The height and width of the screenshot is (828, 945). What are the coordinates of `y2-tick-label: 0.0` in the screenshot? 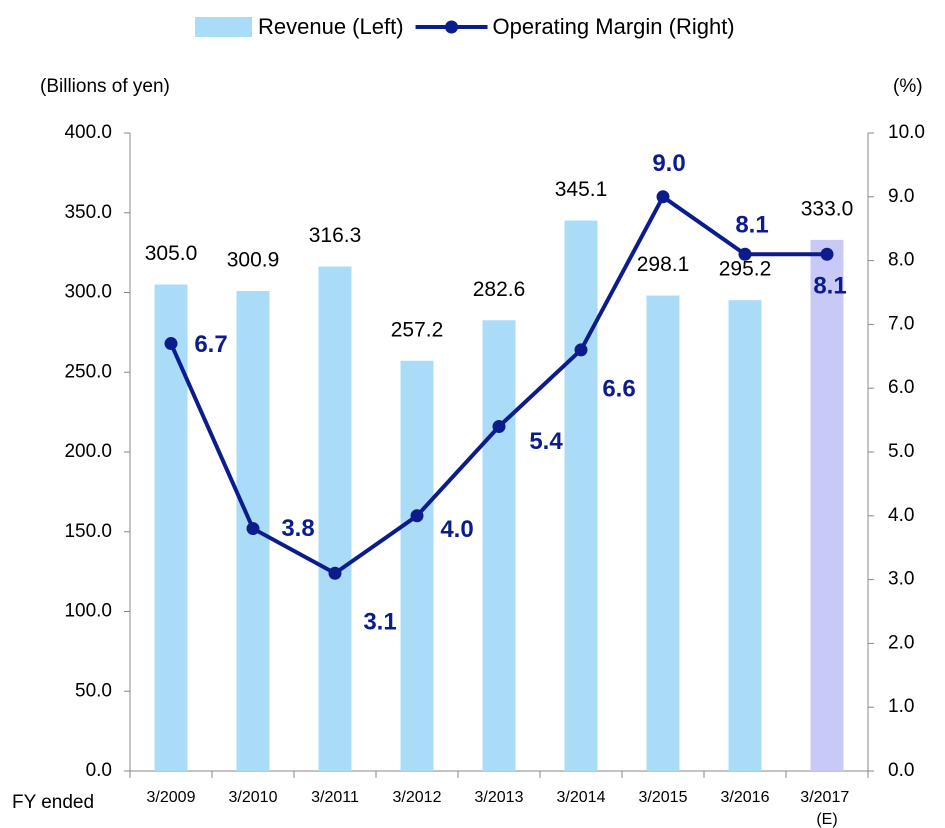 It's located at (901, 770).